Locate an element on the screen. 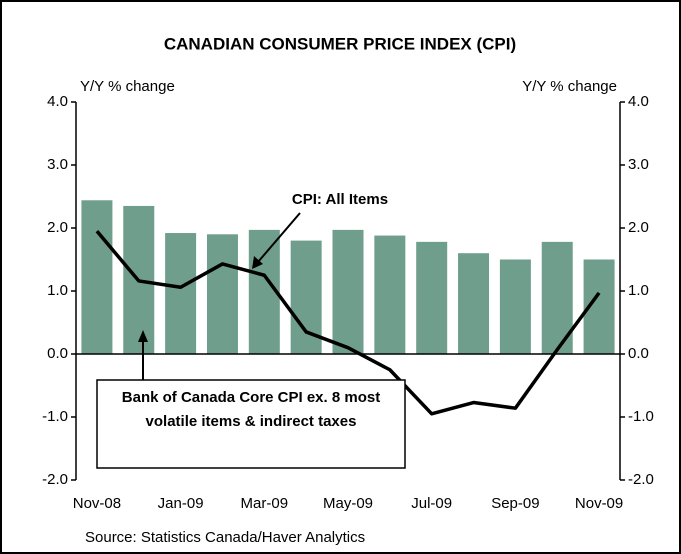  x-tick-label: Mar-09 is located at coordinates (265, 503).